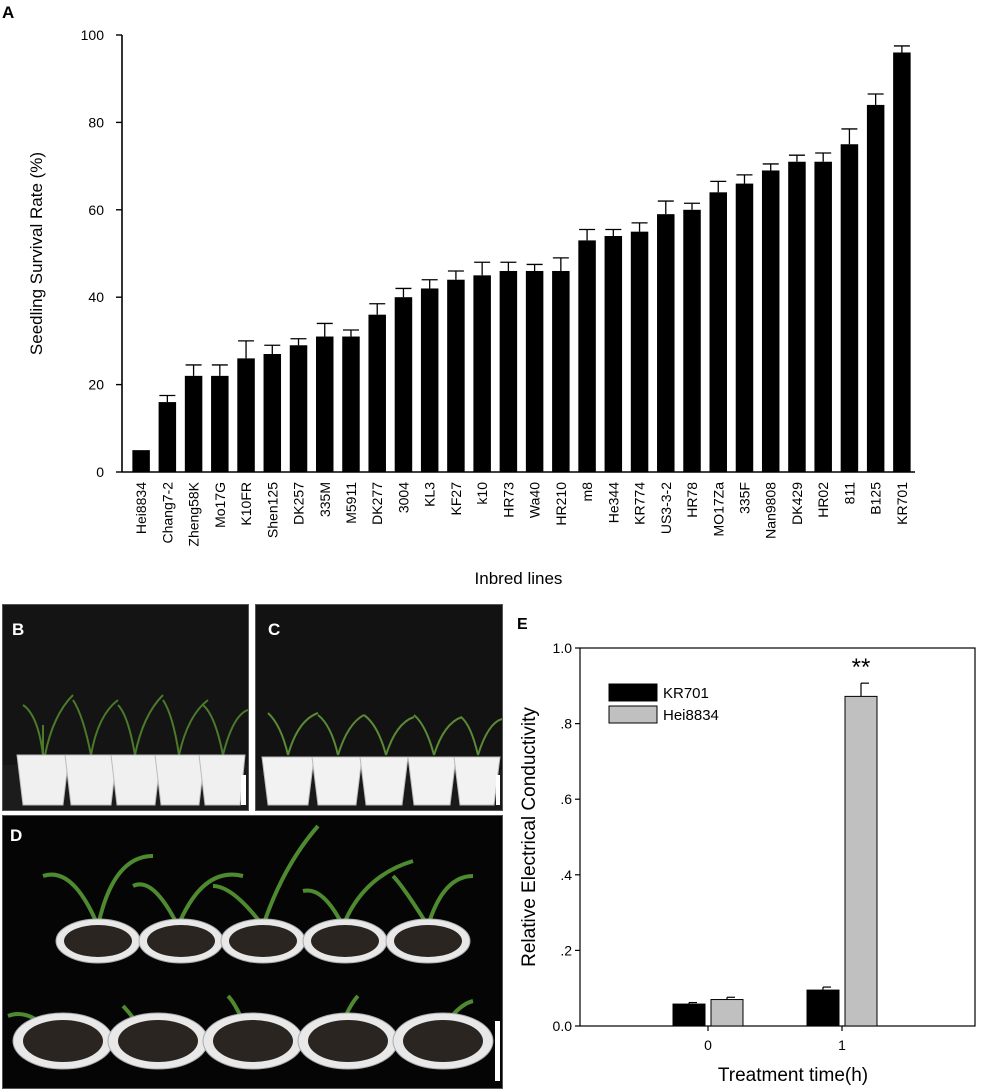  Describe the element at coordinates (96, 297) in the screenshot. I see `y-tick-label: 40` at that location.